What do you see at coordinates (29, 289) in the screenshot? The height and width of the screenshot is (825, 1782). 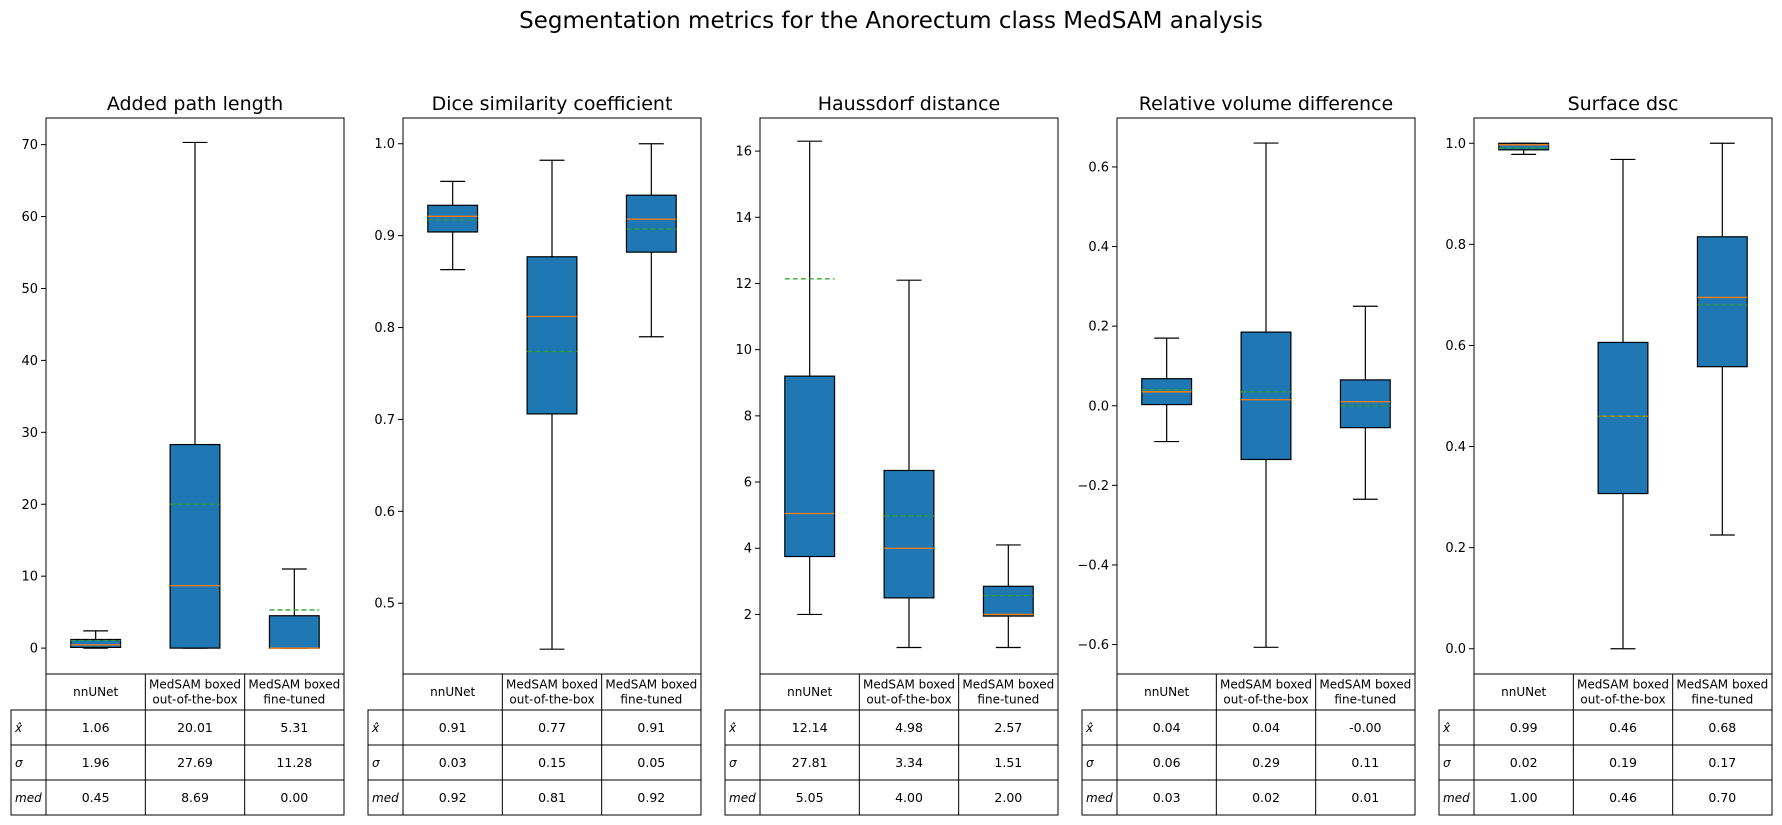 I see `y-tick-label: 50` at bounding box center [29, 289].